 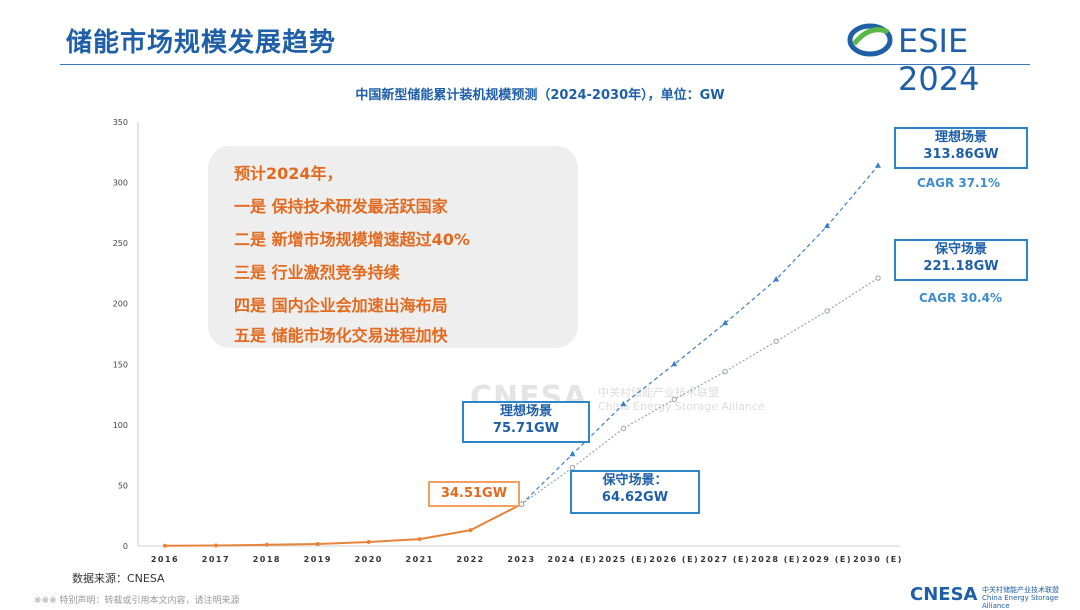 I want to click on y-tick-label: 0, so click(x=125, y=546).